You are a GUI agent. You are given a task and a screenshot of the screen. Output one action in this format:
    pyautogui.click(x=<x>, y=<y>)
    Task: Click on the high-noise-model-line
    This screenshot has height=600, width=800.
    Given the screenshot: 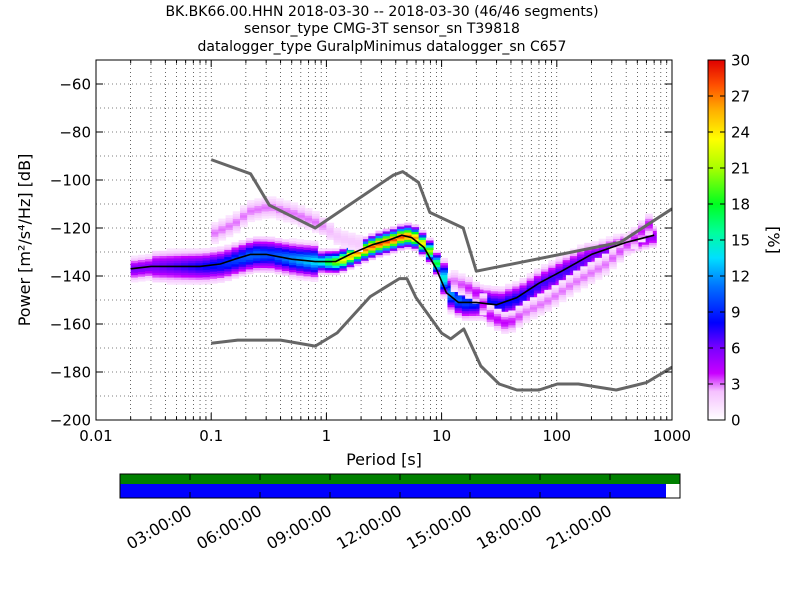 What is the action you would take?
    pyautogui.click(x=441, y=215)
    